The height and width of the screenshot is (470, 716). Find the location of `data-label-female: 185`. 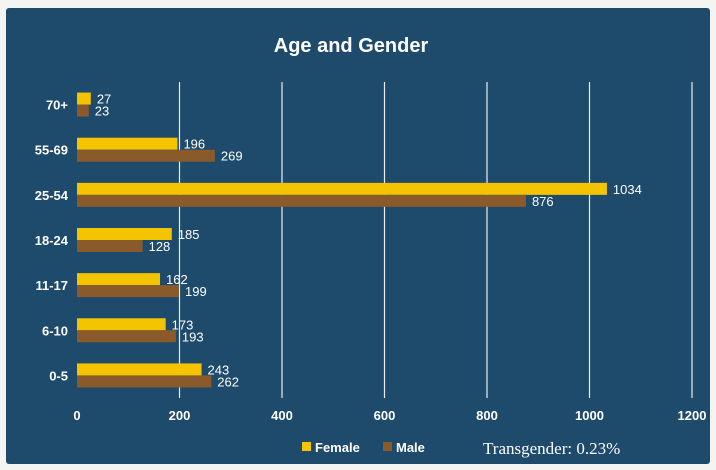

data-label-female: 185 is located at coordinates (189, 234).